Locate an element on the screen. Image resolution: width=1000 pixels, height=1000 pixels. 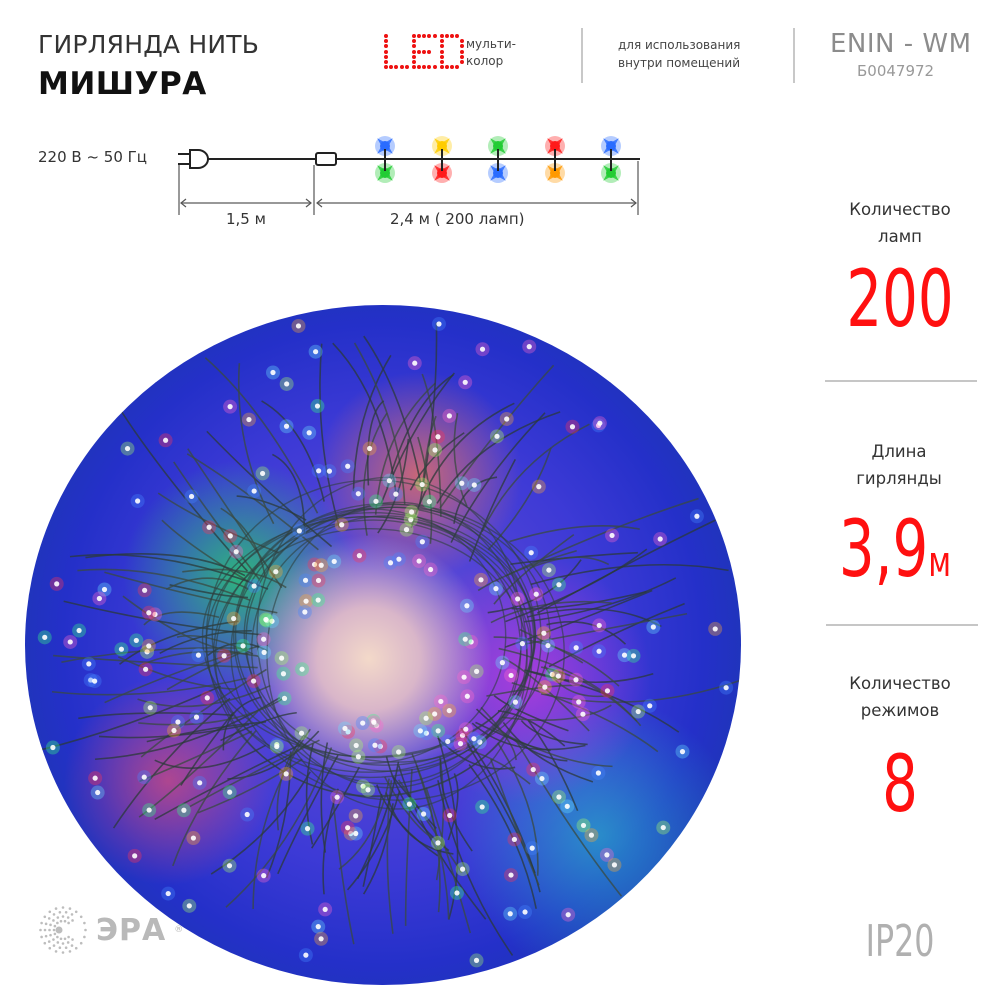
spec-length-unit: м is located at coordinates (940, 561).